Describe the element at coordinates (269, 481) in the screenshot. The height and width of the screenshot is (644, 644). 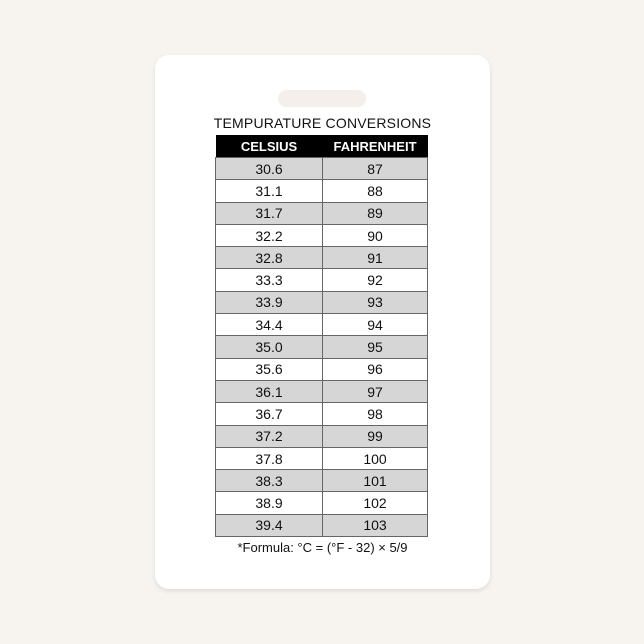
I see `celsius-cell: 38.3` at that location.